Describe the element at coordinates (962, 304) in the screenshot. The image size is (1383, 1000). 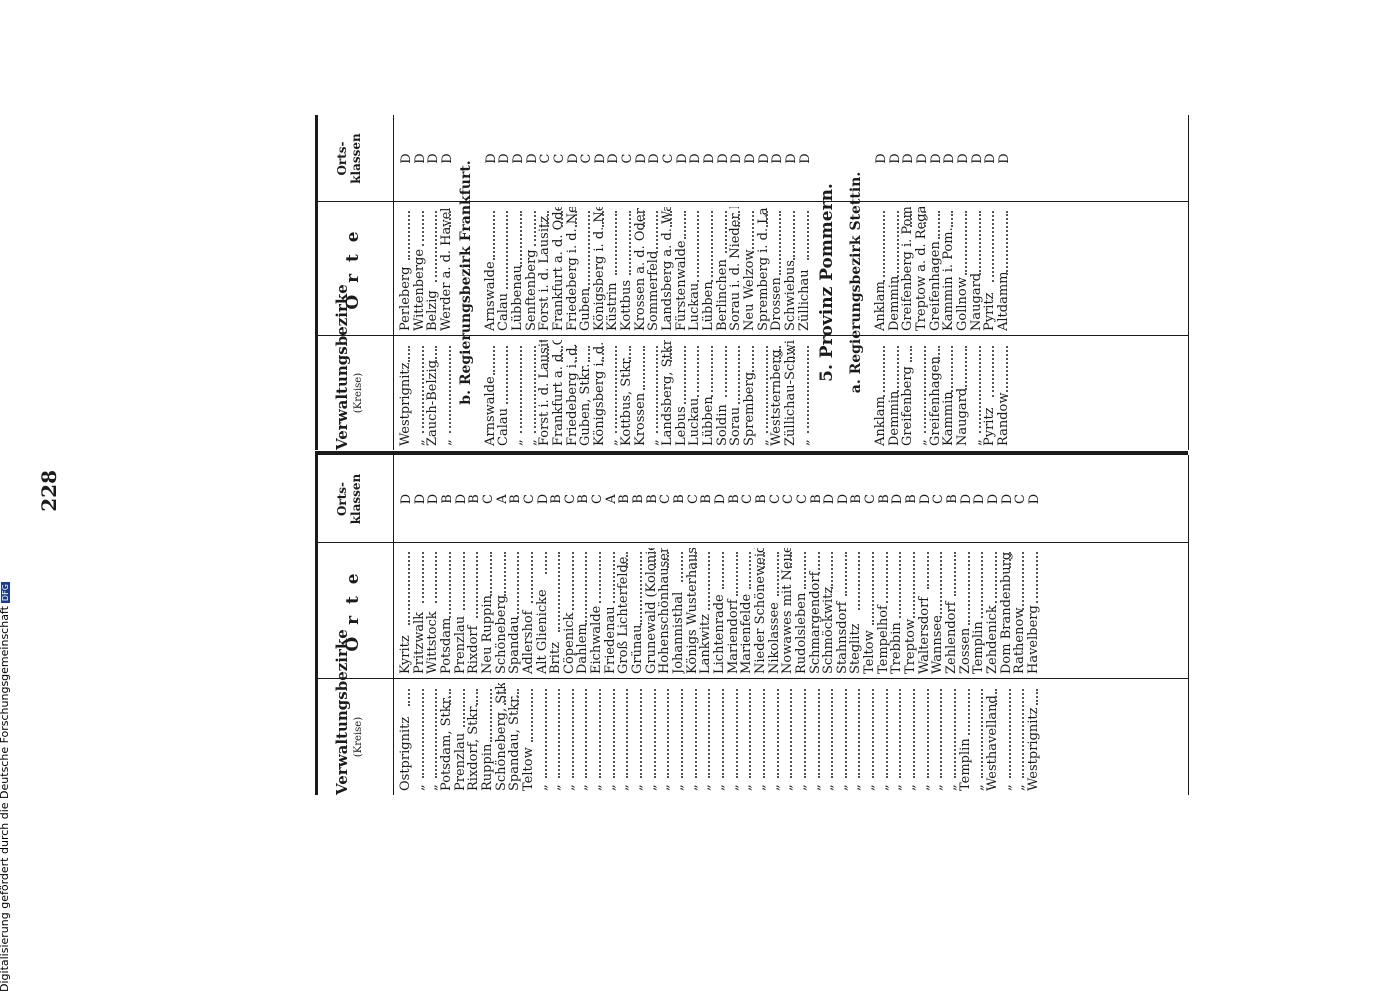
I see `right-ort-cell: Gollnow` at that location.